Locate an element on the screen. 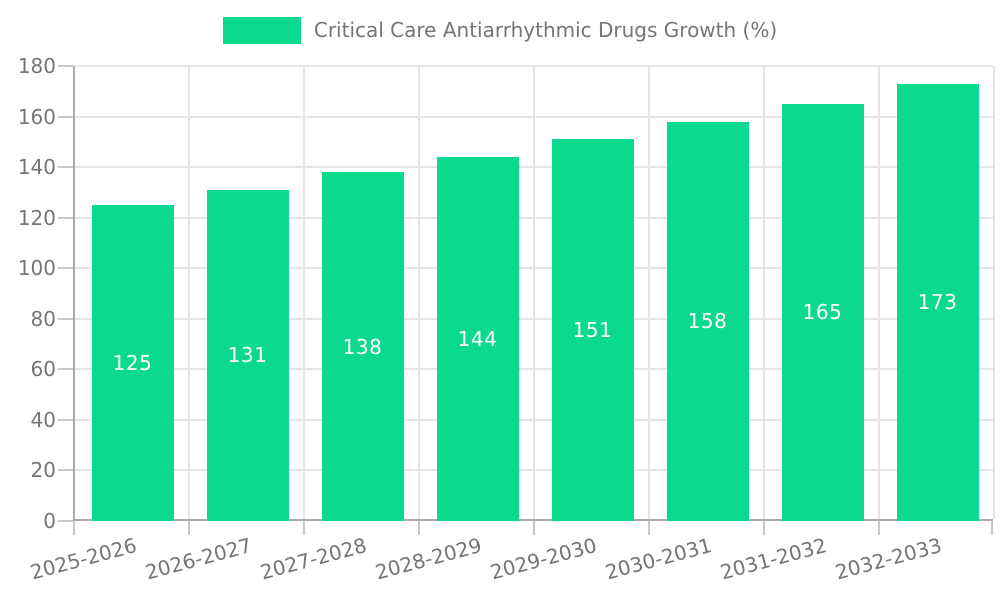  bar-value-label: 144 is located at coordinates (477, 339).